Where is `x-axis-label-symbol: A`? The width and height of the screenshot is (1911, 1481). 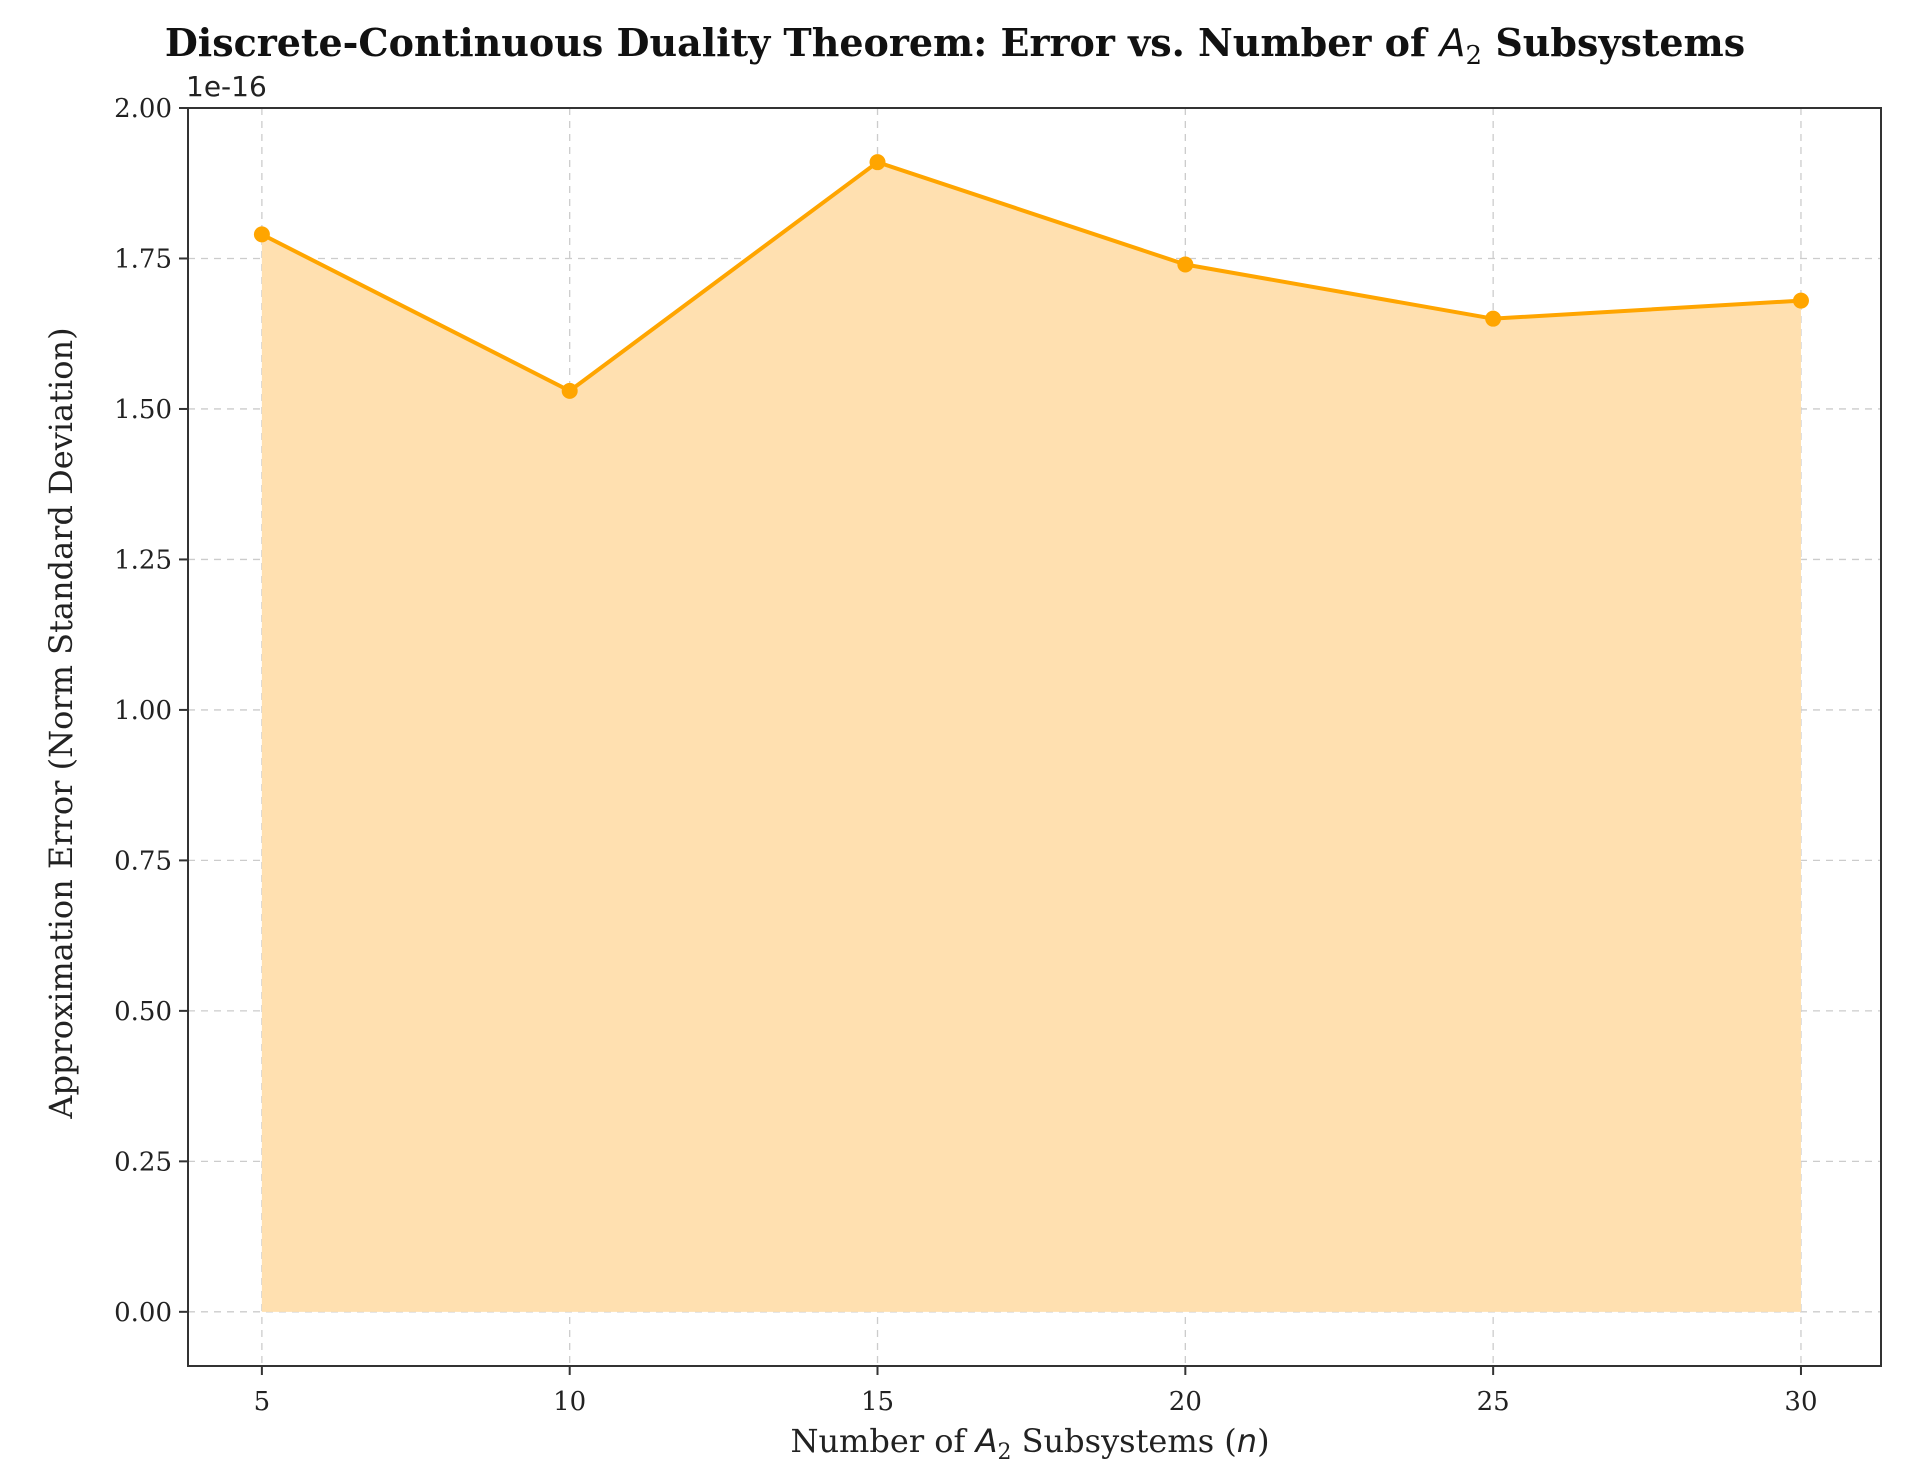
x-axis-label-symbol: A is located at coordinates (986, 1441).